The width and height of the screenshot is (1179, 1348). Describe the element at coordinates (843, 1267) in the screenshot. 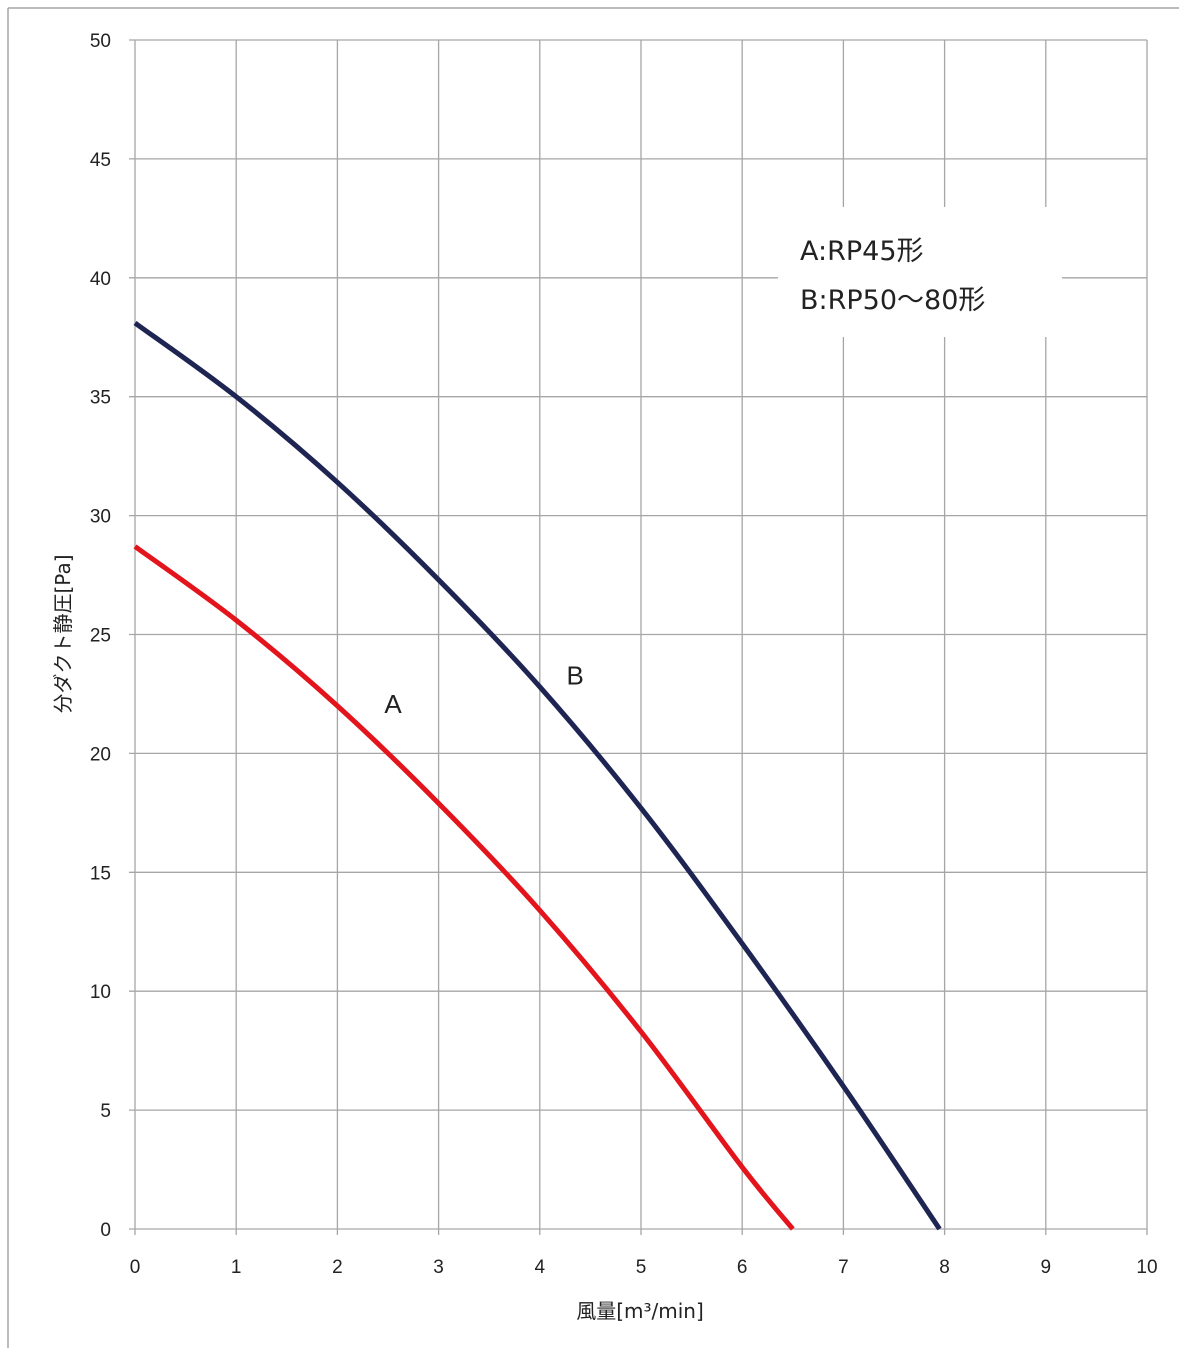

I see `x-tick-label: 7` at that location.